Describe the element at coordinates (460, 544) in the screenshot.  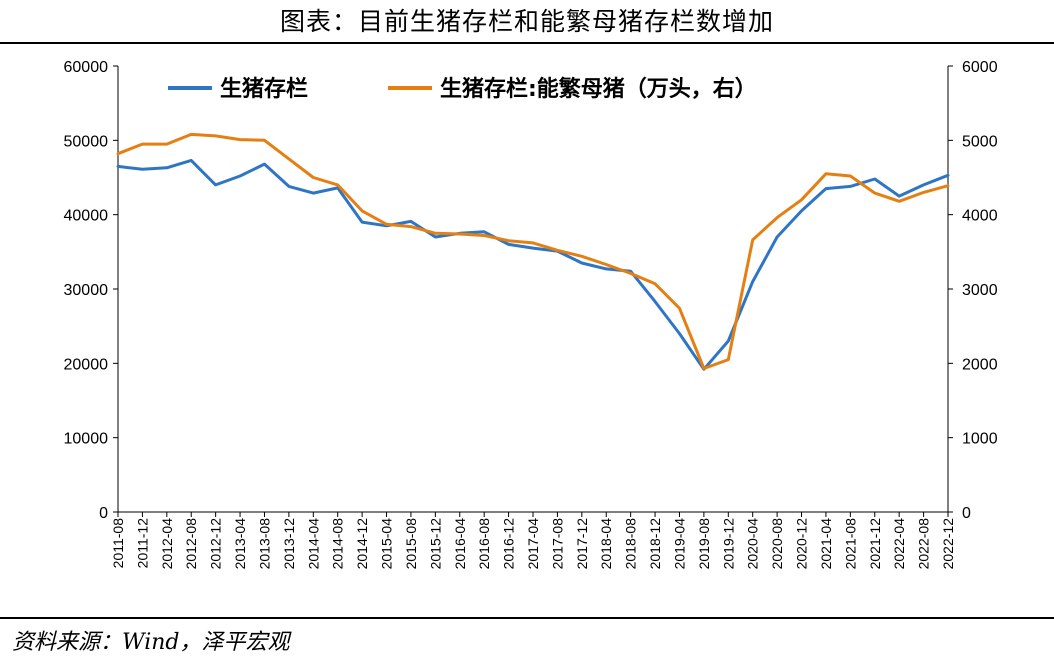
I see `x-tick-label: 2016-04` at that location.